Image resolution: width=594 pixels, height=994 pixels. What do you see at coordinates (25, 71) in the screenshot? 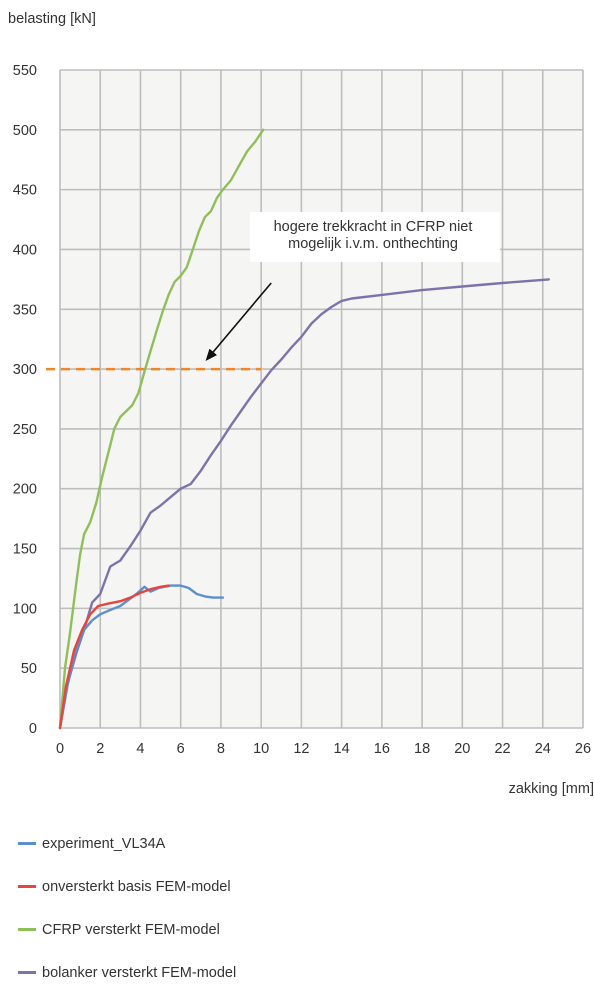
I see `y-tick-label: 550` at bounding box center [25, 71].